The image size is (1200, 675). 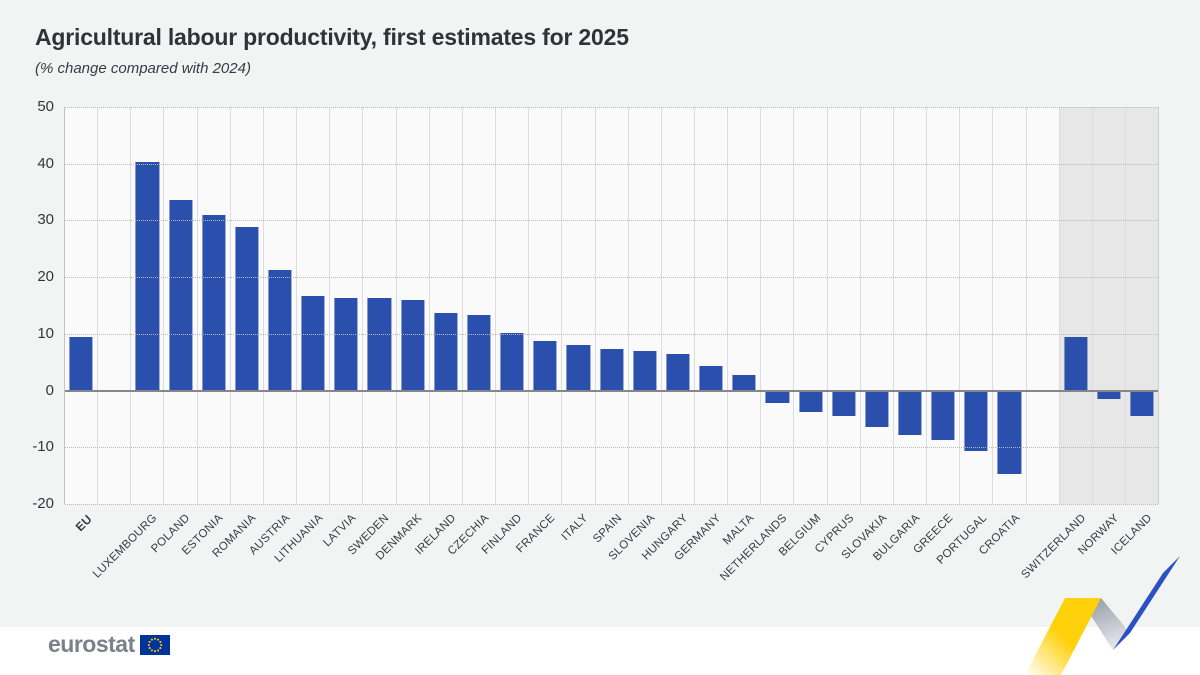 I want to click on bar-slovakia, so click(x=877, y=408).